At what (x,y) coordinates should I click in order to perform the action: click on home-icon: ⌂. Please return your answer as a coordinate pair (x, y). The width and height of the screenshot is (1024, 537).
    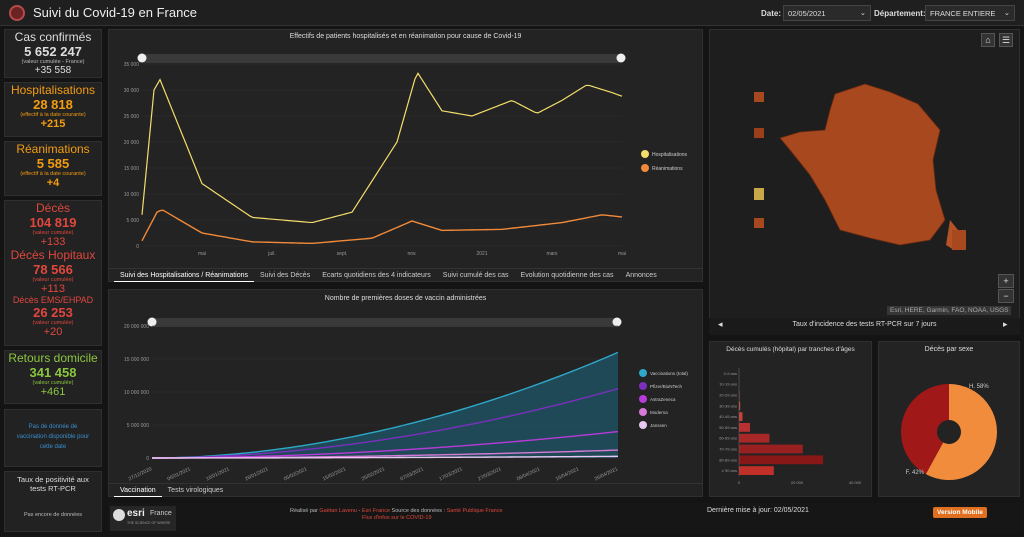
    Looking at the image, I should click on (988, 40).